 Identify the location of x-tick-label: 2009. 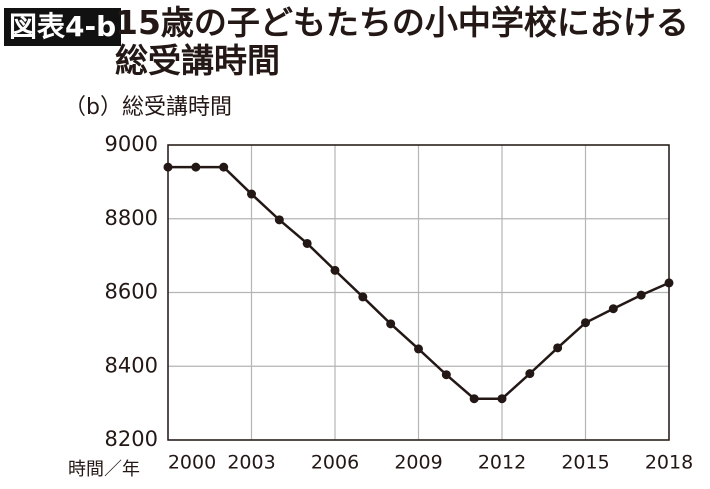
(418, 463).